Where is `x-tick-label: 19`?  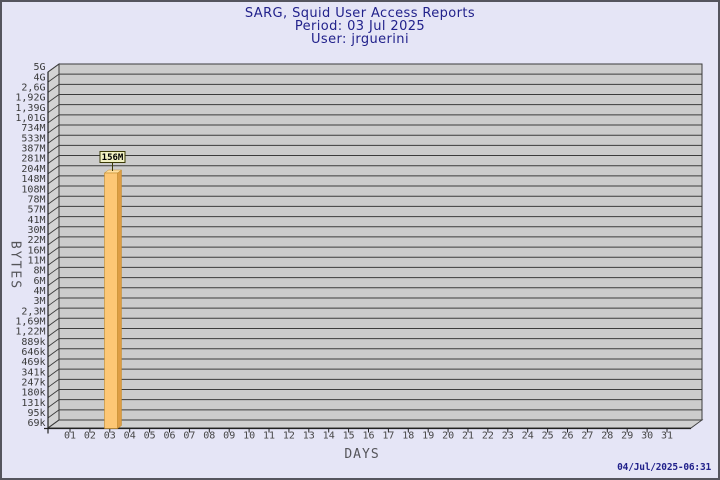 x-tick-label: 19 is located at coordinates (428, 436).